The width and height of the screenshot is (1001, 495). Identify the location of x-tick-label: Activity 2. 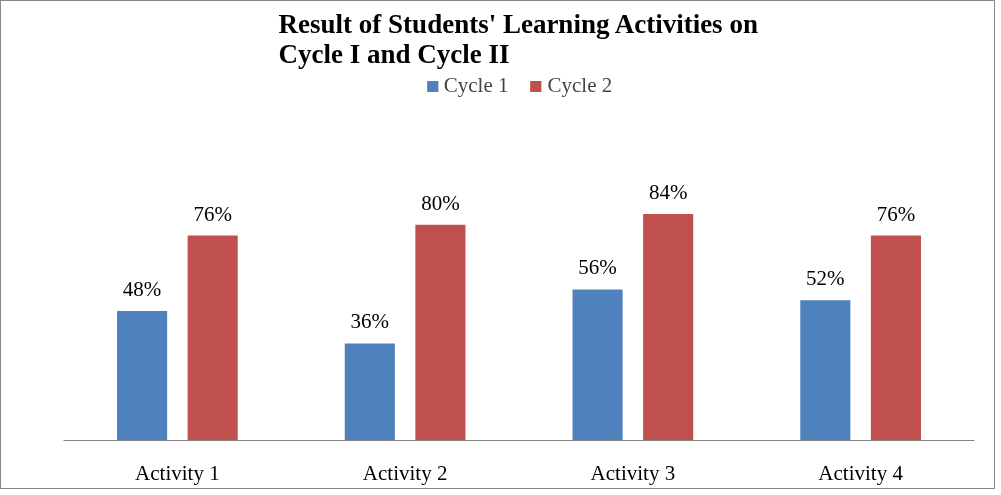
(405, 472).